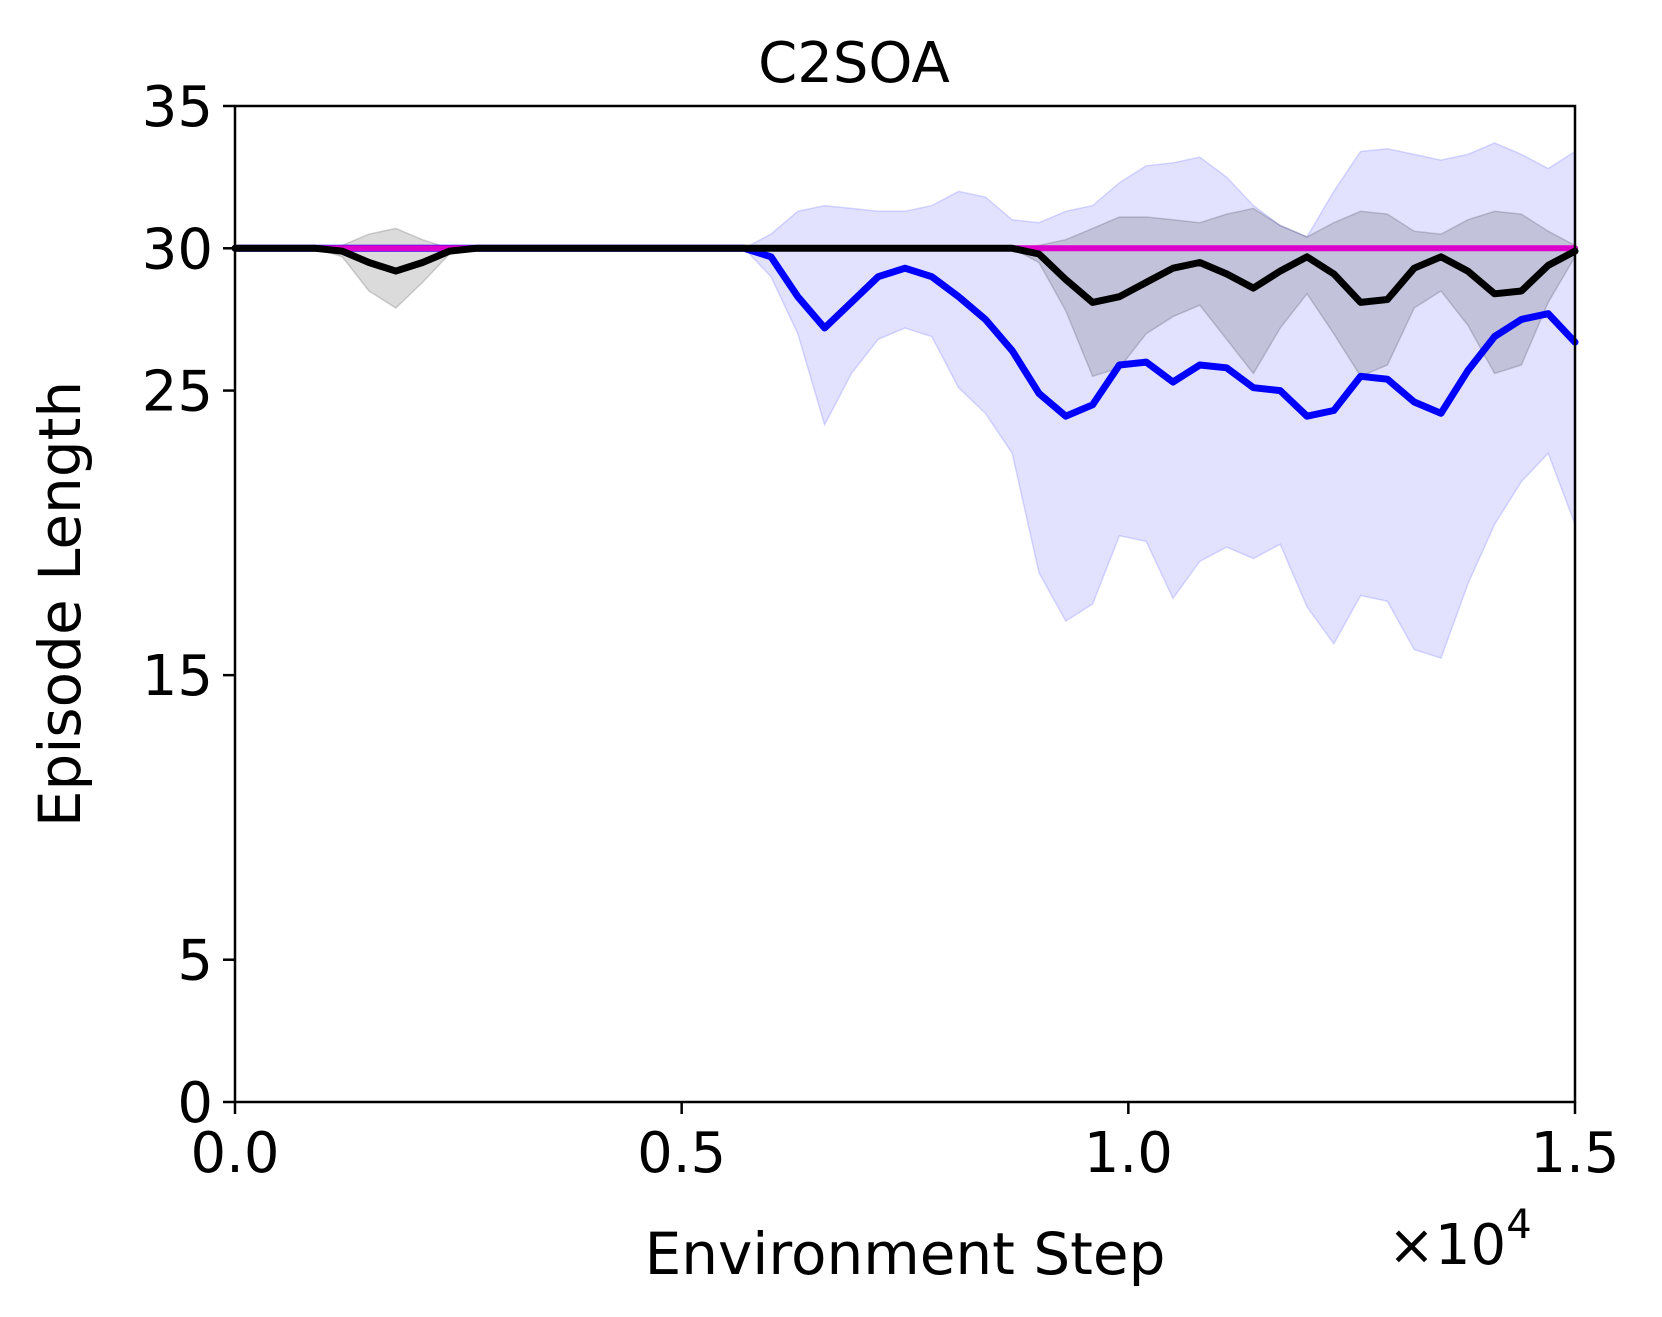  What do you see at coordinates (905, 1144) in the screenshot?
I see `x-axis-ticks: 0.0 0.5 1.0 1.5` at bounding box center [905, 1144].